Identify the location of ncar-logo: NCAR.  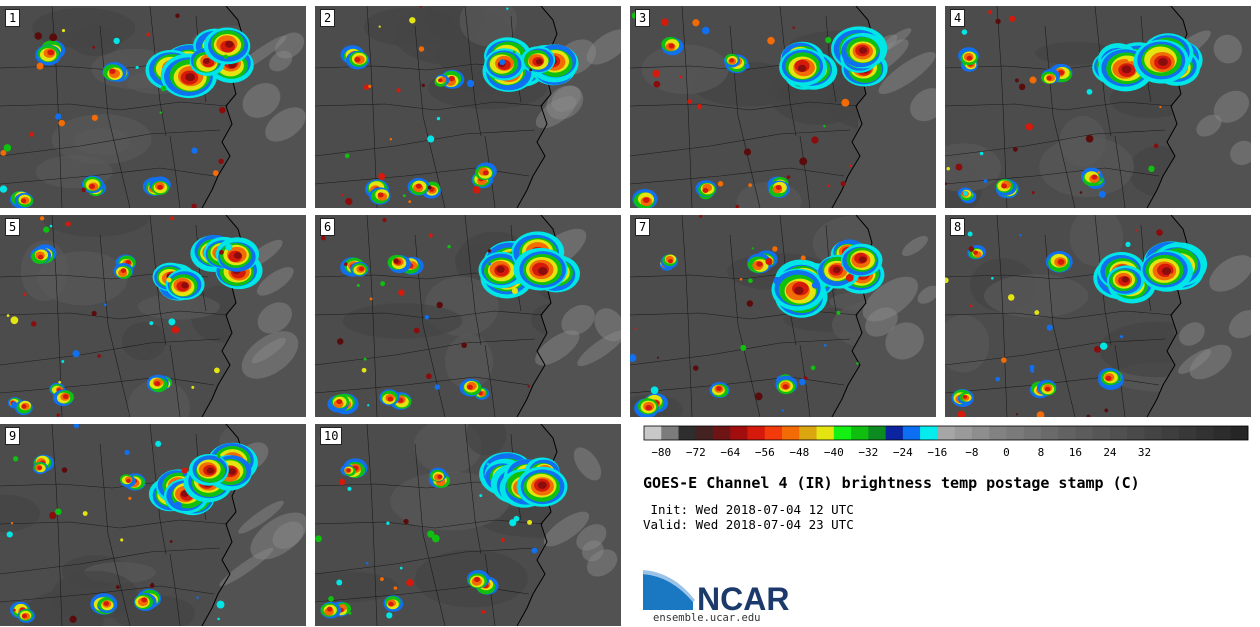
(716, 591).